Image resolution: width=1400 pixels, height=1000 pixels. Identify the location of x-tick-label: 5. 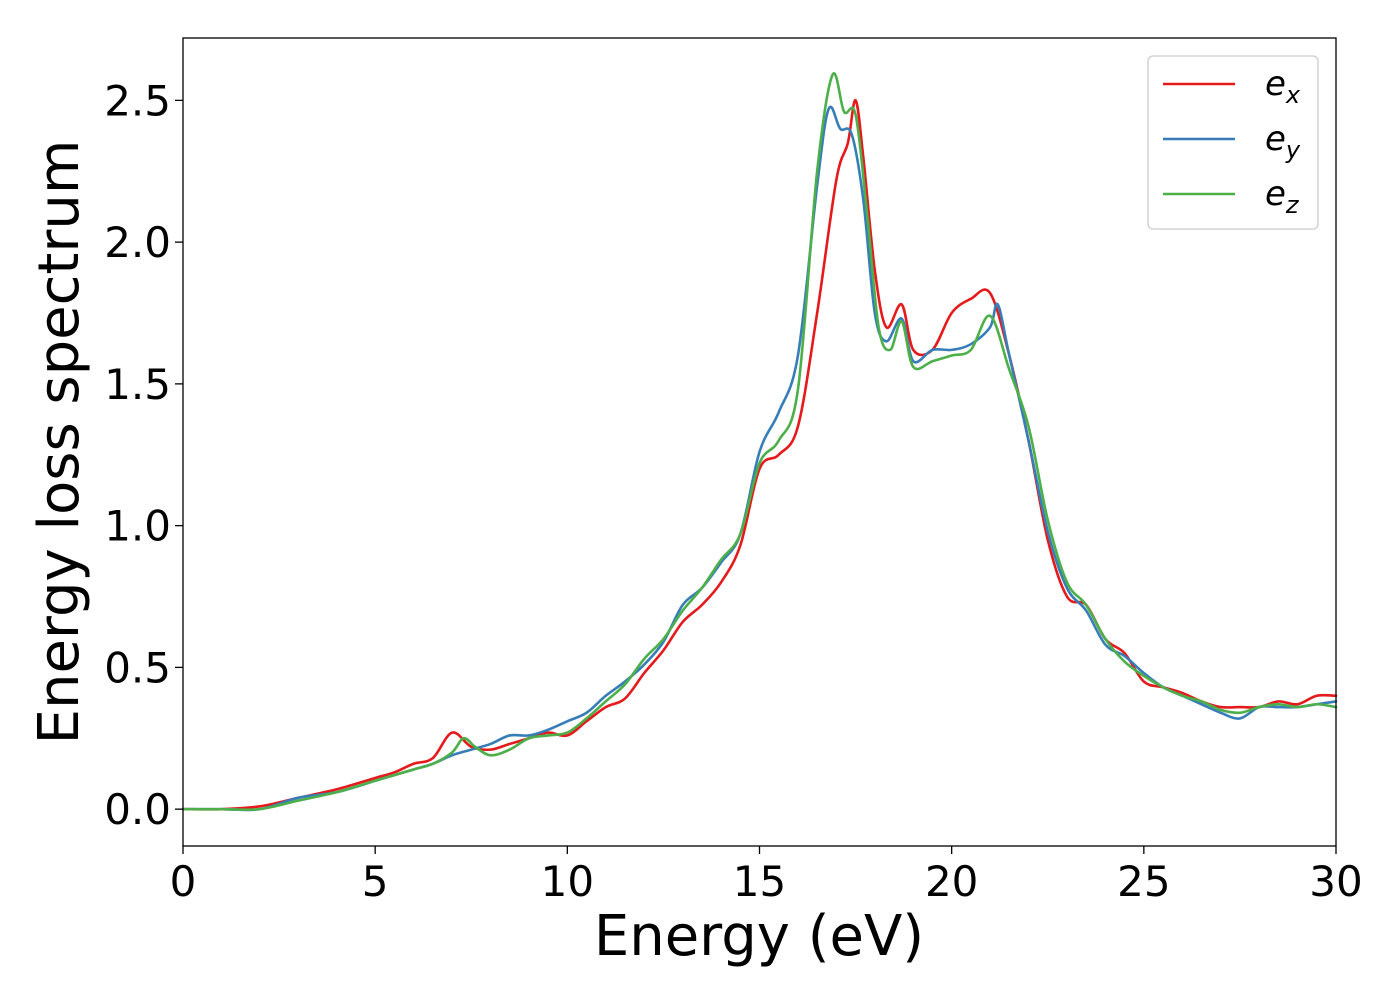
(375, 881).